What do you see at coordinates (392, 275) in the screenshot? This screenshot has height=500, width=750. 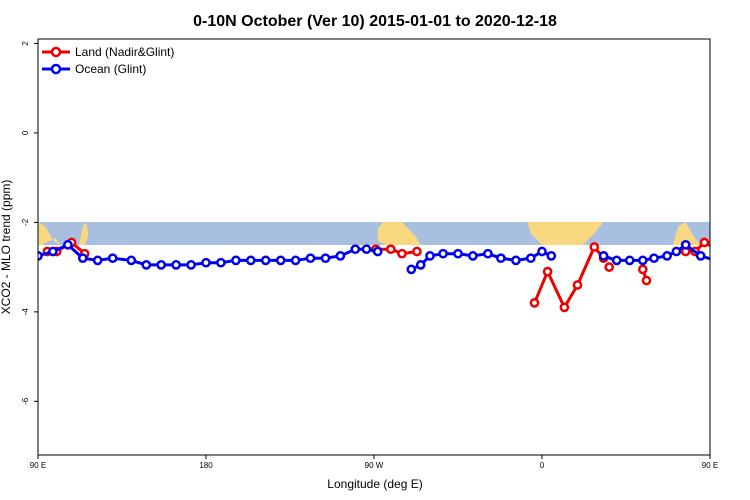 I see `series-layer` at bounding box center [392, 275].